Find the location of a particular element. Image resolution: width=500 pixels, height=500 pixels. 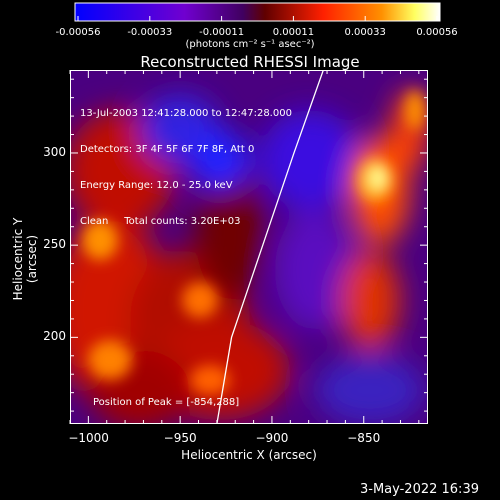

peak-position-label: Position of Peak = [-854,288] is located at coordinates (166, 402).